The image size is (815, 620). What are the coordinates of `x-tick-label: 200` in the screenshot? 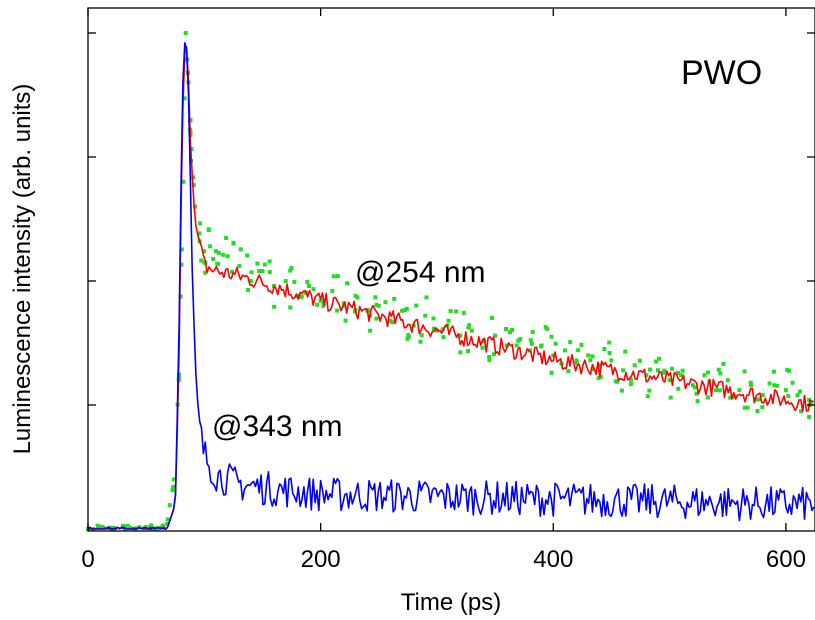 It's located at (321, 559).